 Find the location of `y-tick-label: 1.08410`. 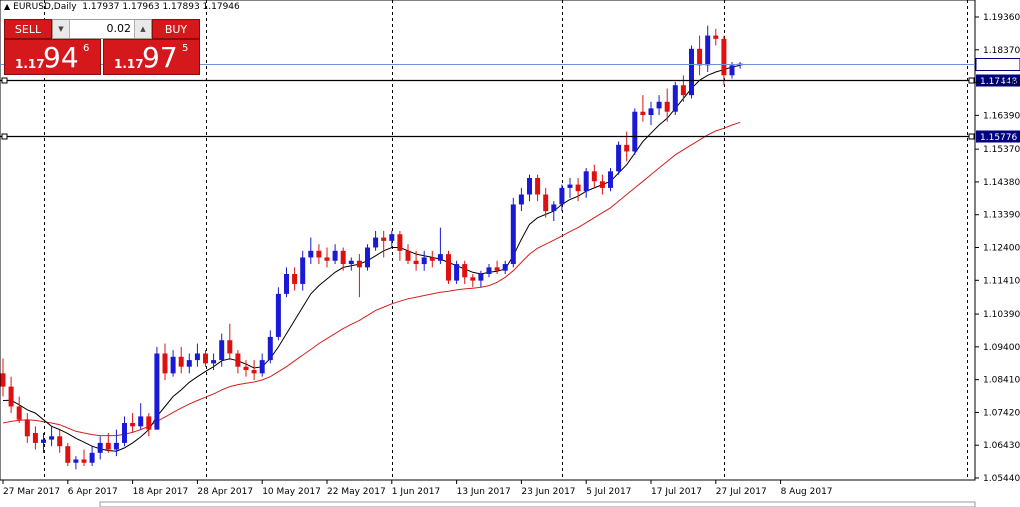

y-tick-label: 1.08410 is located at coordinates (1001, 381).